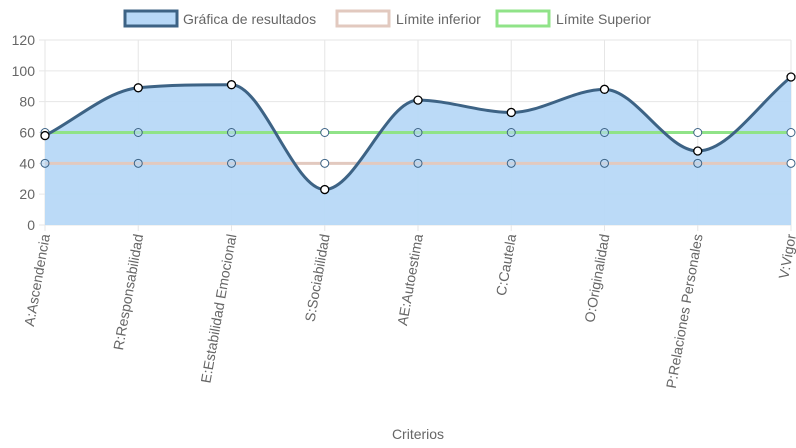  I want to click on x-tick-label: O:Originalidad, so click(596, 278).